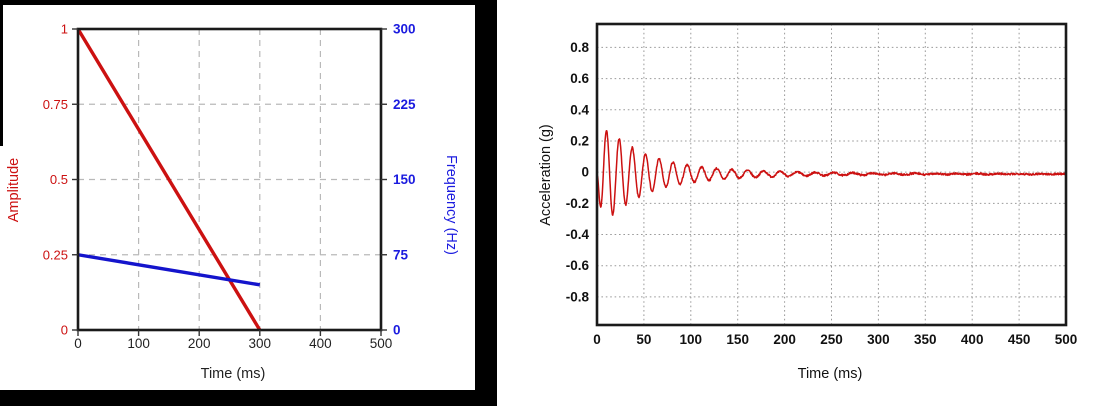 This screenshot has height=406, width=1098. What do you see at coordinates (579, 140) in the screenshot?
I see `acceleration-tick-label: 0.2` at bounding box center [579, 140].